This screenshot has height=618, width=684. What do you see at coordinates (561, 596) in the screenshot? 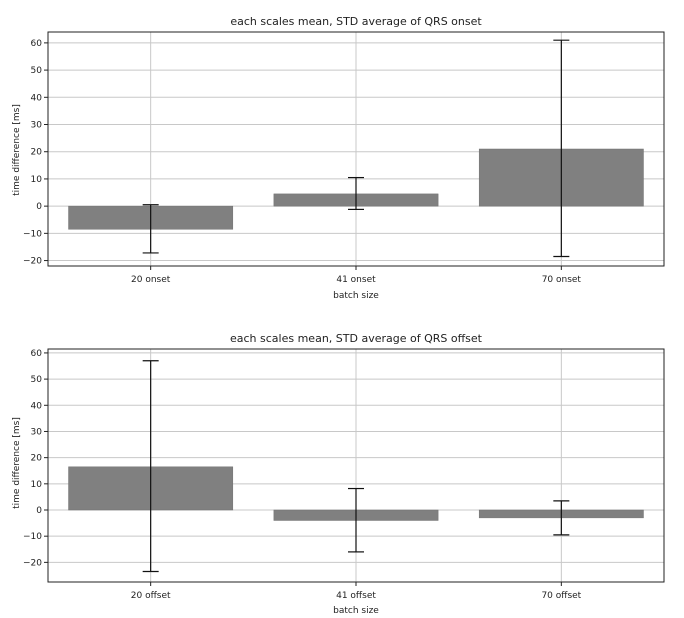
I see `x-tick-label: 70 offset` at bounding box center [561, 596].